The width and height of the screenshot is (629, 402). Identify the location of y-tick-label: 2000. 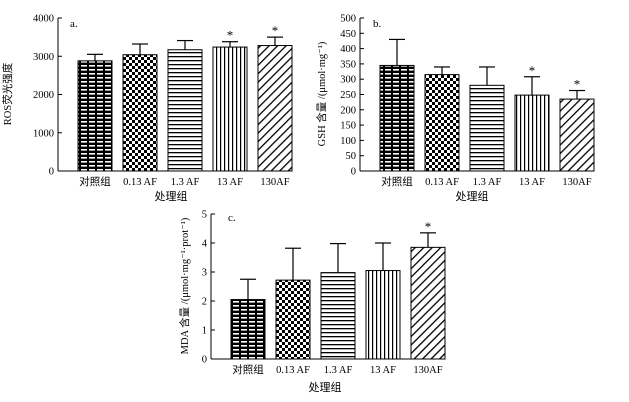
(43, 95).